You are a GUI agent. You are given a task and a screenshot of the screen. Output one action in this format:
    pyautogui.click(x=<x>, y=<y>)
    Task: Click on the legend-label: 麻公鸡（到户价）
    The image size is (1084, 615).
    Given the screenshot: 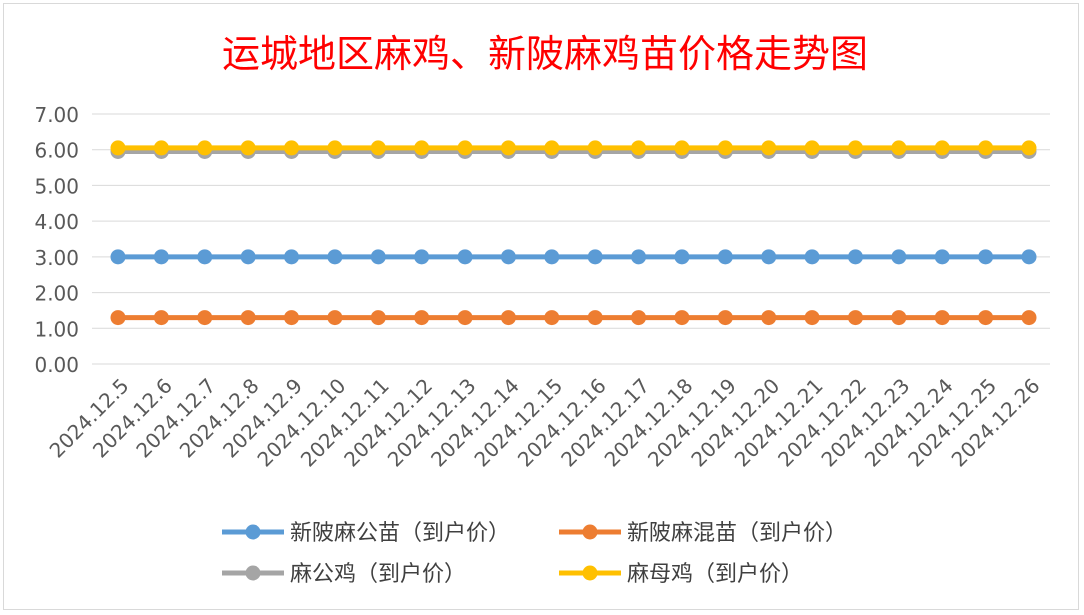 What is the action you would take?
    pyautogui.click(x=378, y=574)
    